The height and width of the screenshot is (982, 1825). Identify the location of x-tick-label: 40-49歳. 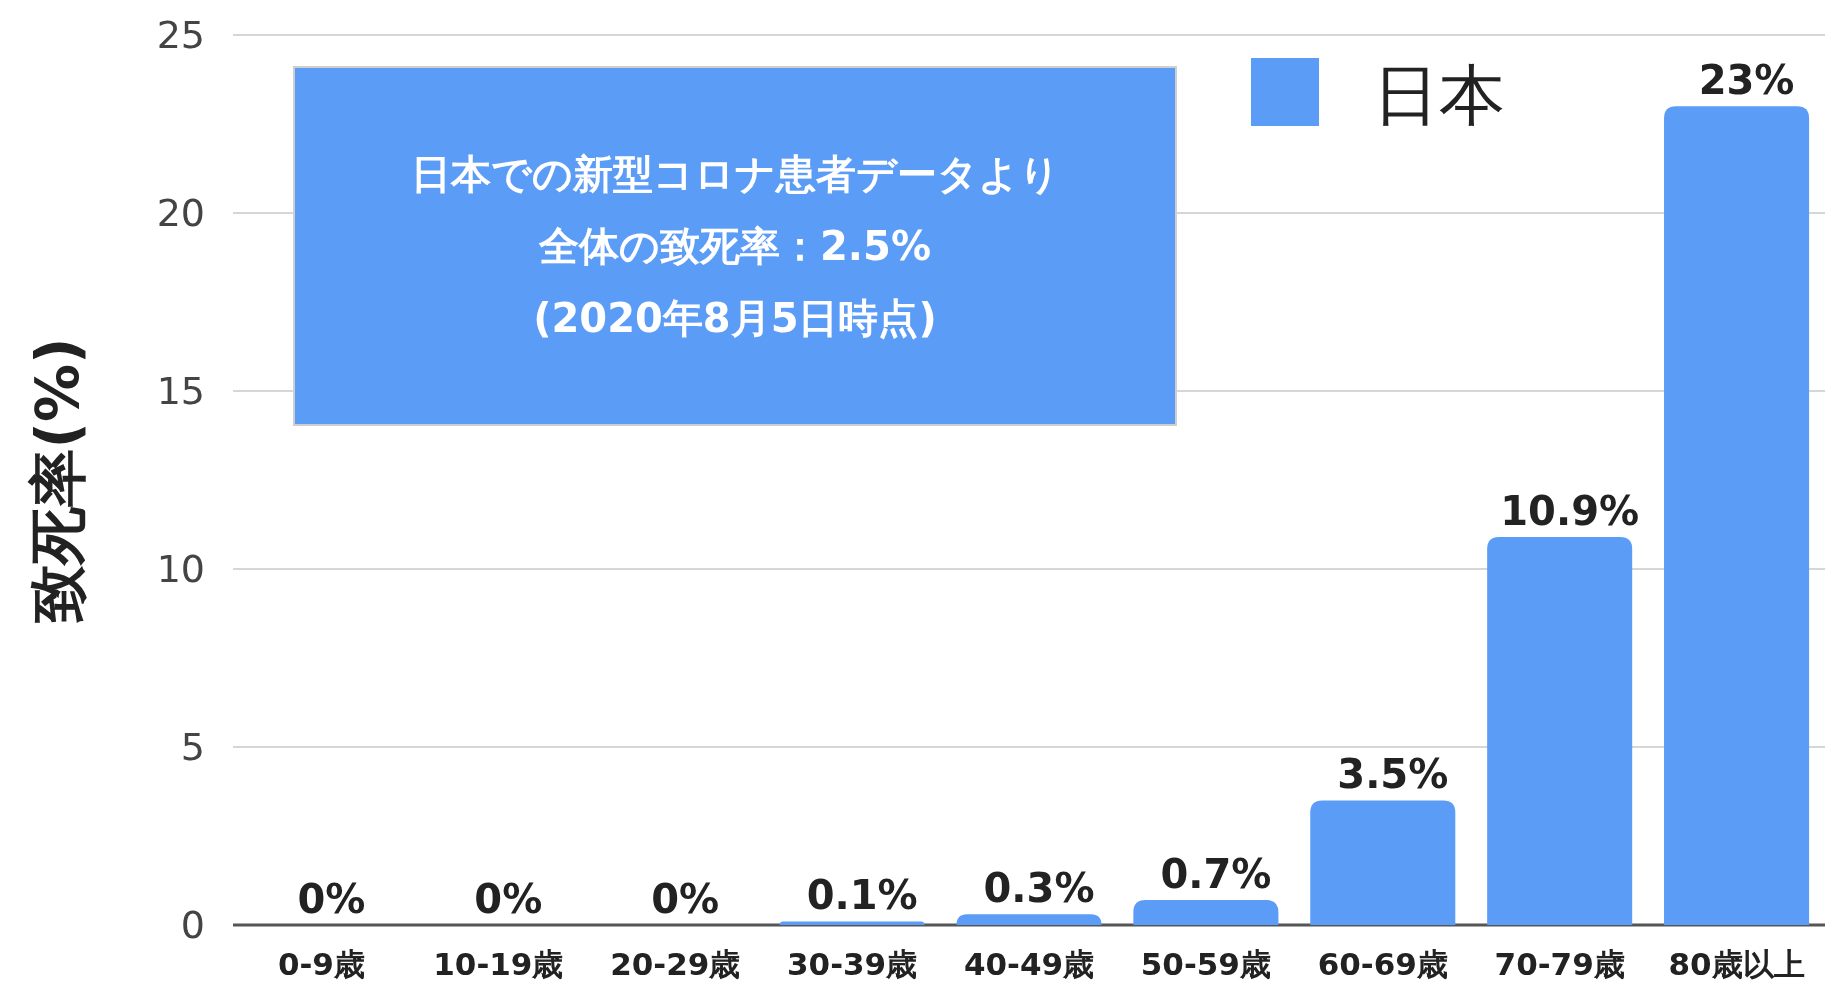
(1029, 964).